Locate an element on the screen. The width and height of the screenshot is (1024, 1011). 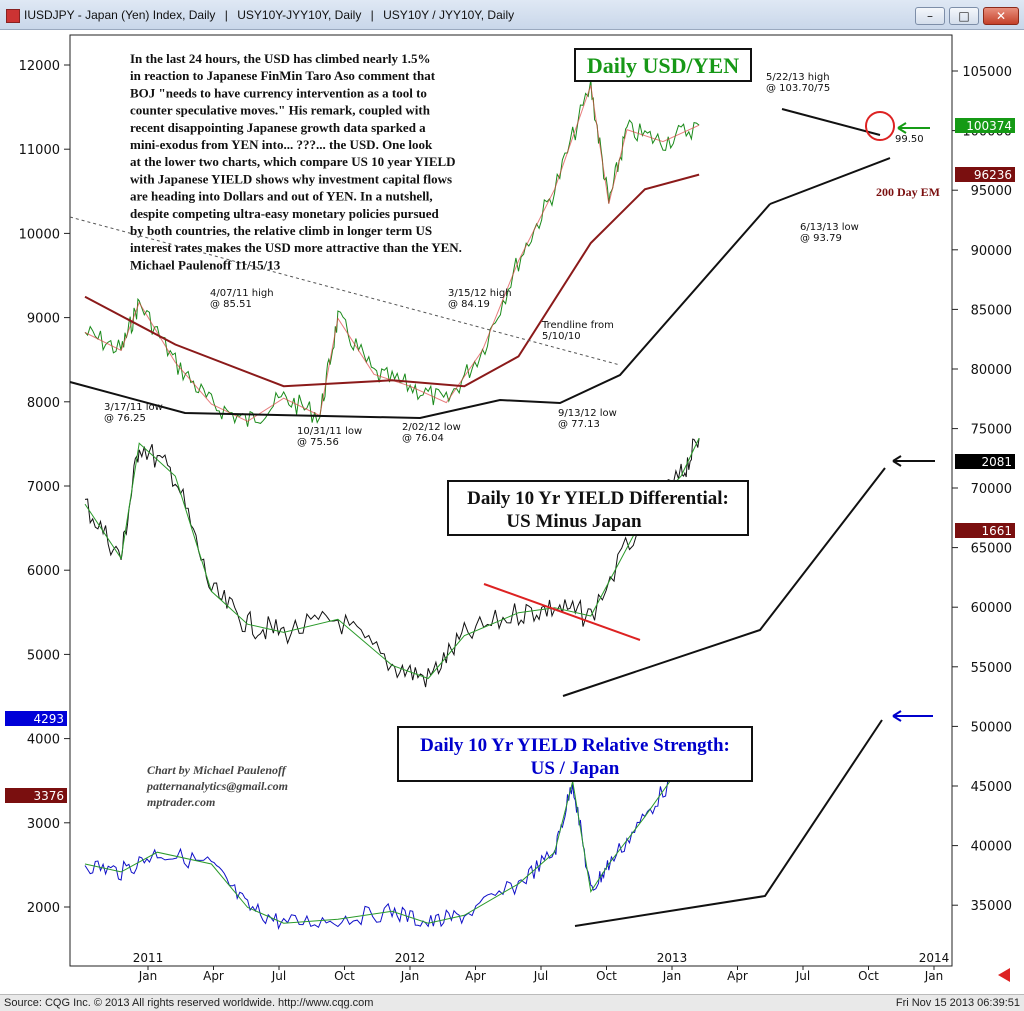
tab-yield-ratio: USY10Y / JYY10Y, Daily is located at coordinates (449, 15).